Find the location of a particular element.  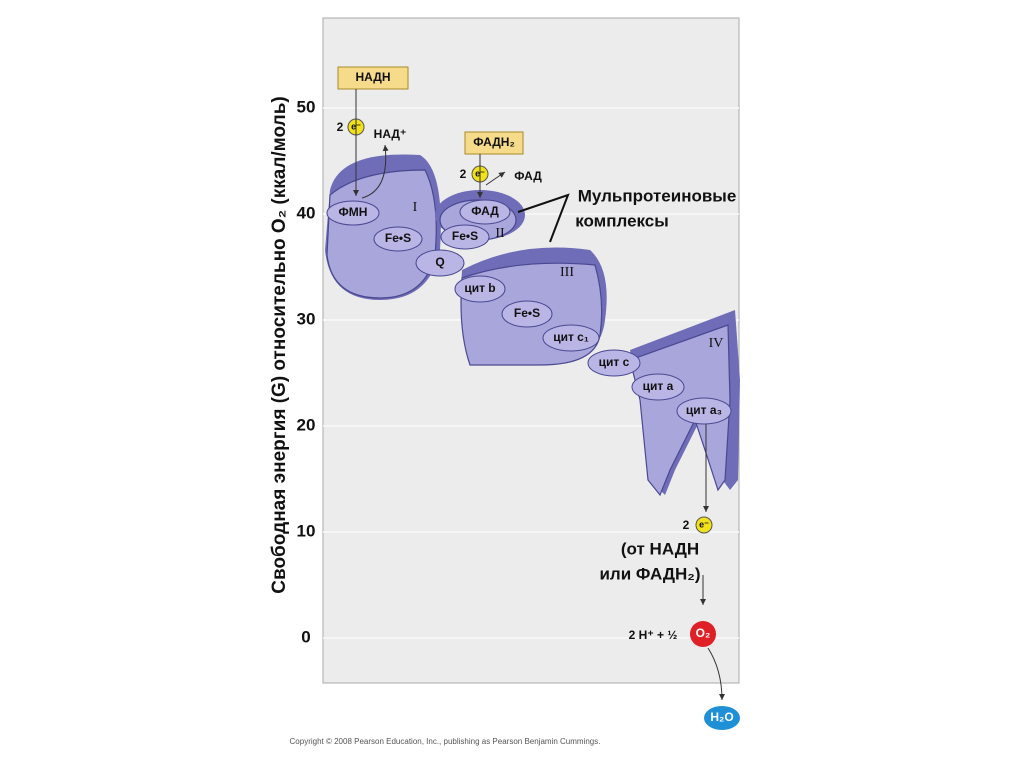

electron-symbol: e⁻ is located at coordinates (704, 524).